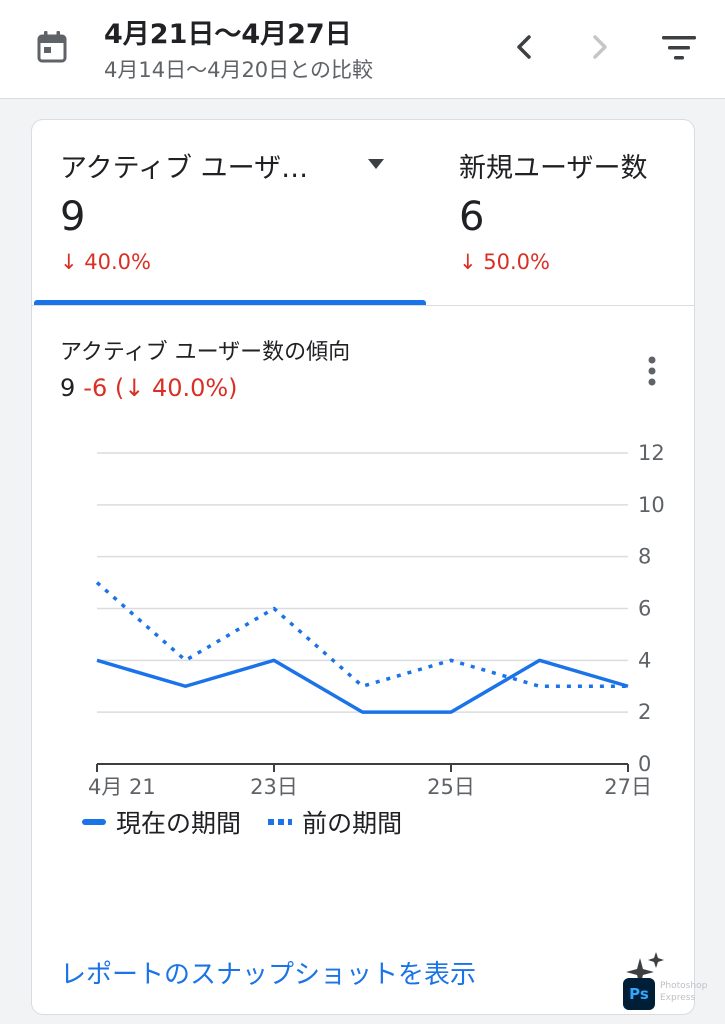 The width and height of the screenshot is (725, 1024). What do you see at coordinates (553, 168) in the screenshot?
I see `metric-label: 新規ユーザー数` at bounding box center [553, 168].